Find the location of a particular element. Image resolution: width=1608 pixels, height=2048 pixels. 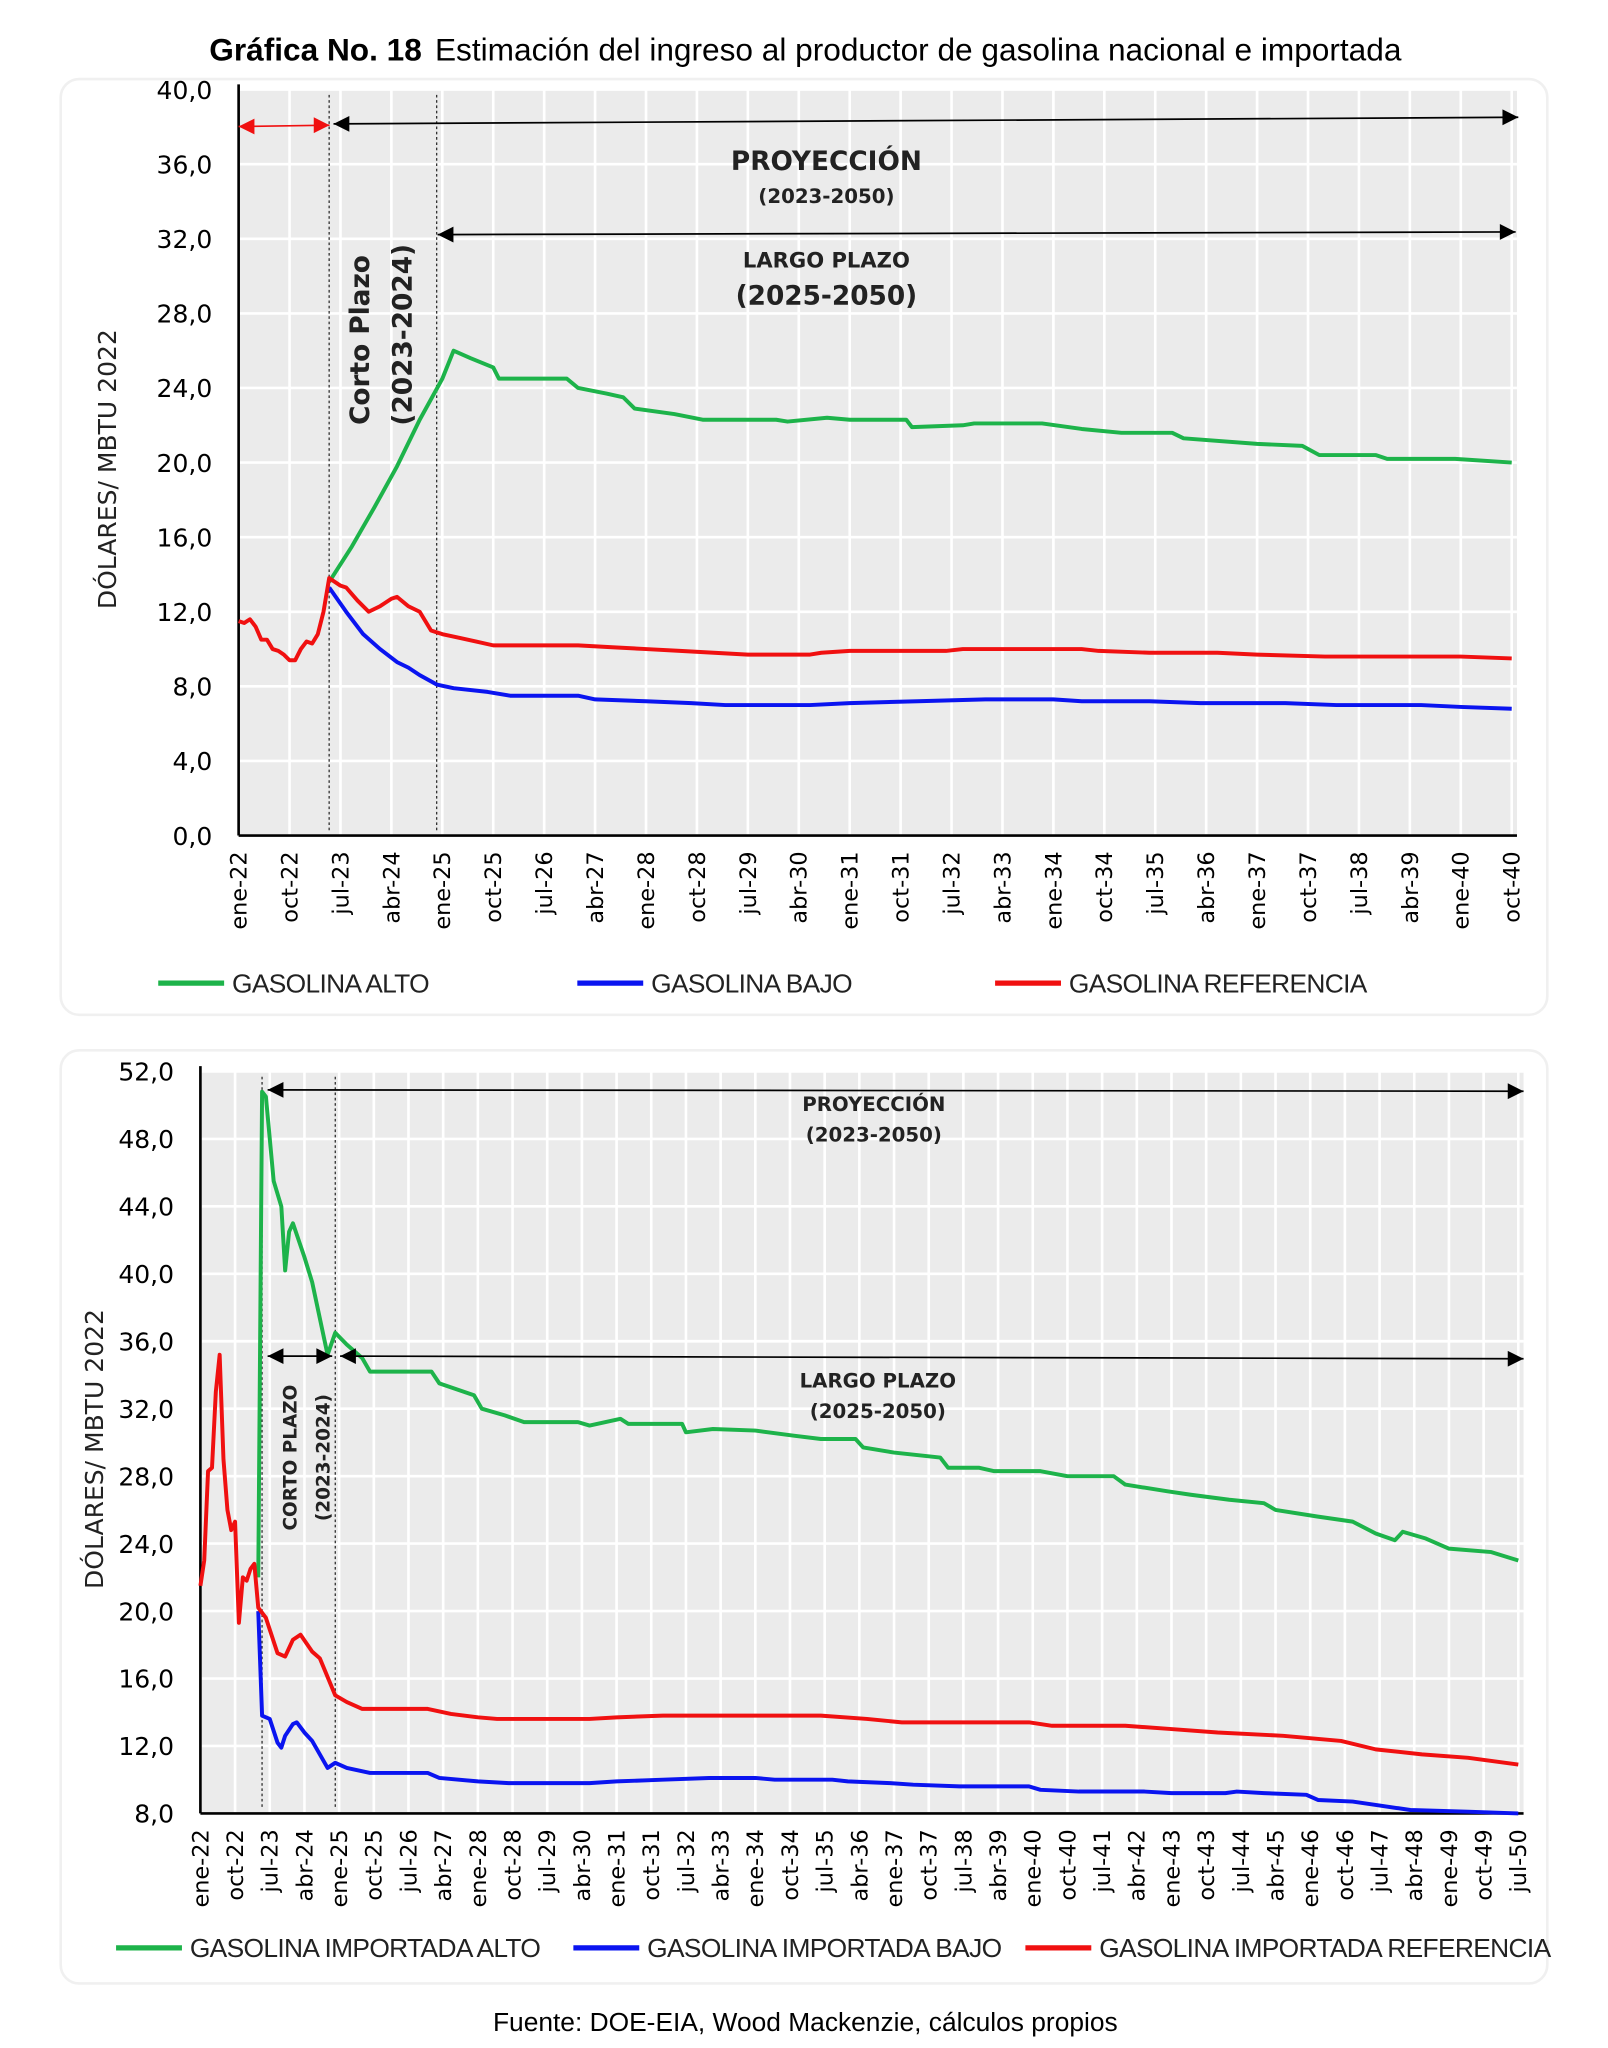

legend-label: GASOLINA ALTO is located at coordinates (330, 983).